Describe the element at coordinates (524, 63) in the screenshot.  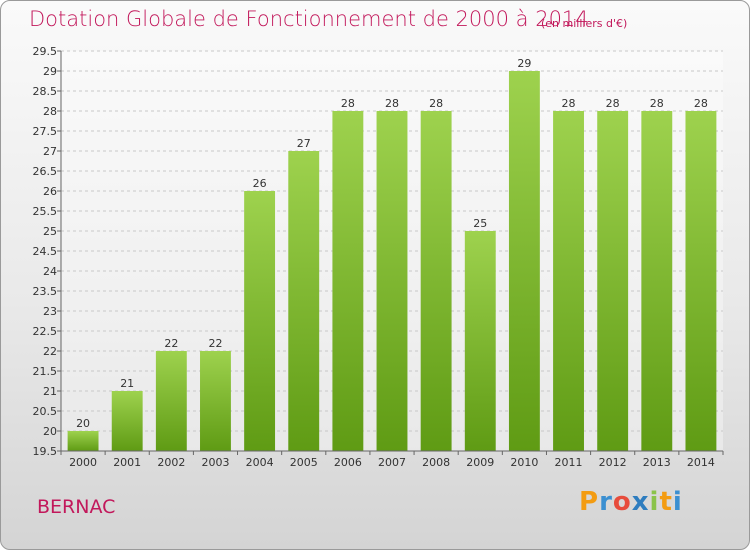
I see `data-label-2010: 29` at that location.